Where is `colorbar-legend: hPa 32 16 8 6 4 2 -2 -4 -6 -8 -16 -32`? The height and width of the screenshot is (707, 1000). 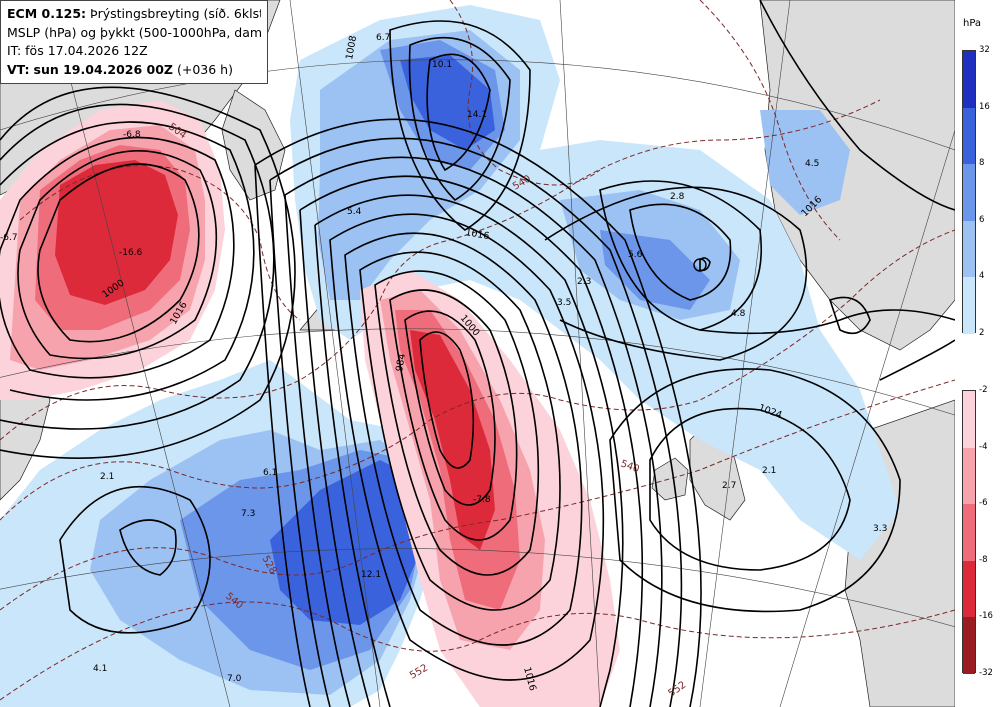
colorbar-legend: hPa 32 16 8 6 4 2 -2 -4 -6 -8 -16 -32 is located at coordinates (977, 353).